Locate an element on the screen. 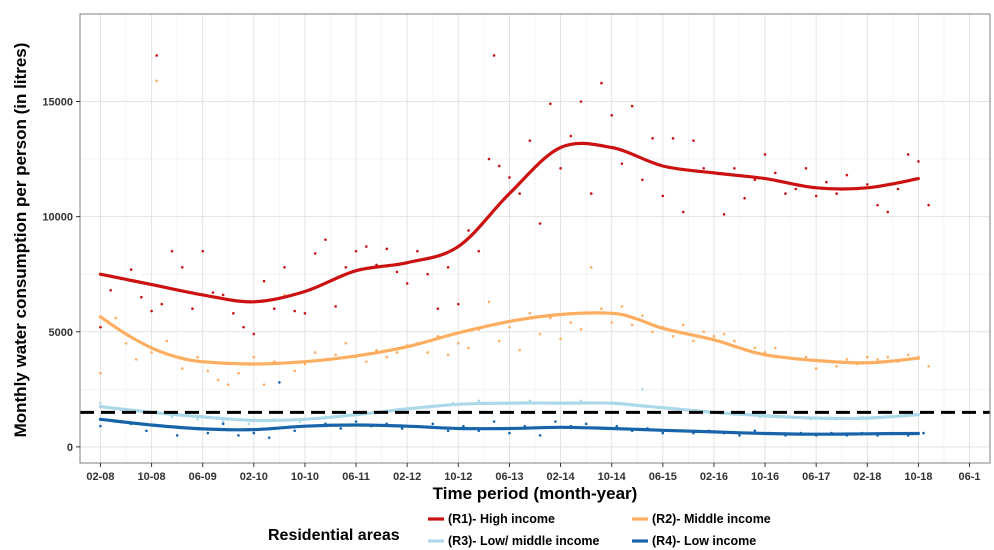 This screenshot has height=550, width=994. y-tick-label: 15000 is located at coordinates (57, 102).